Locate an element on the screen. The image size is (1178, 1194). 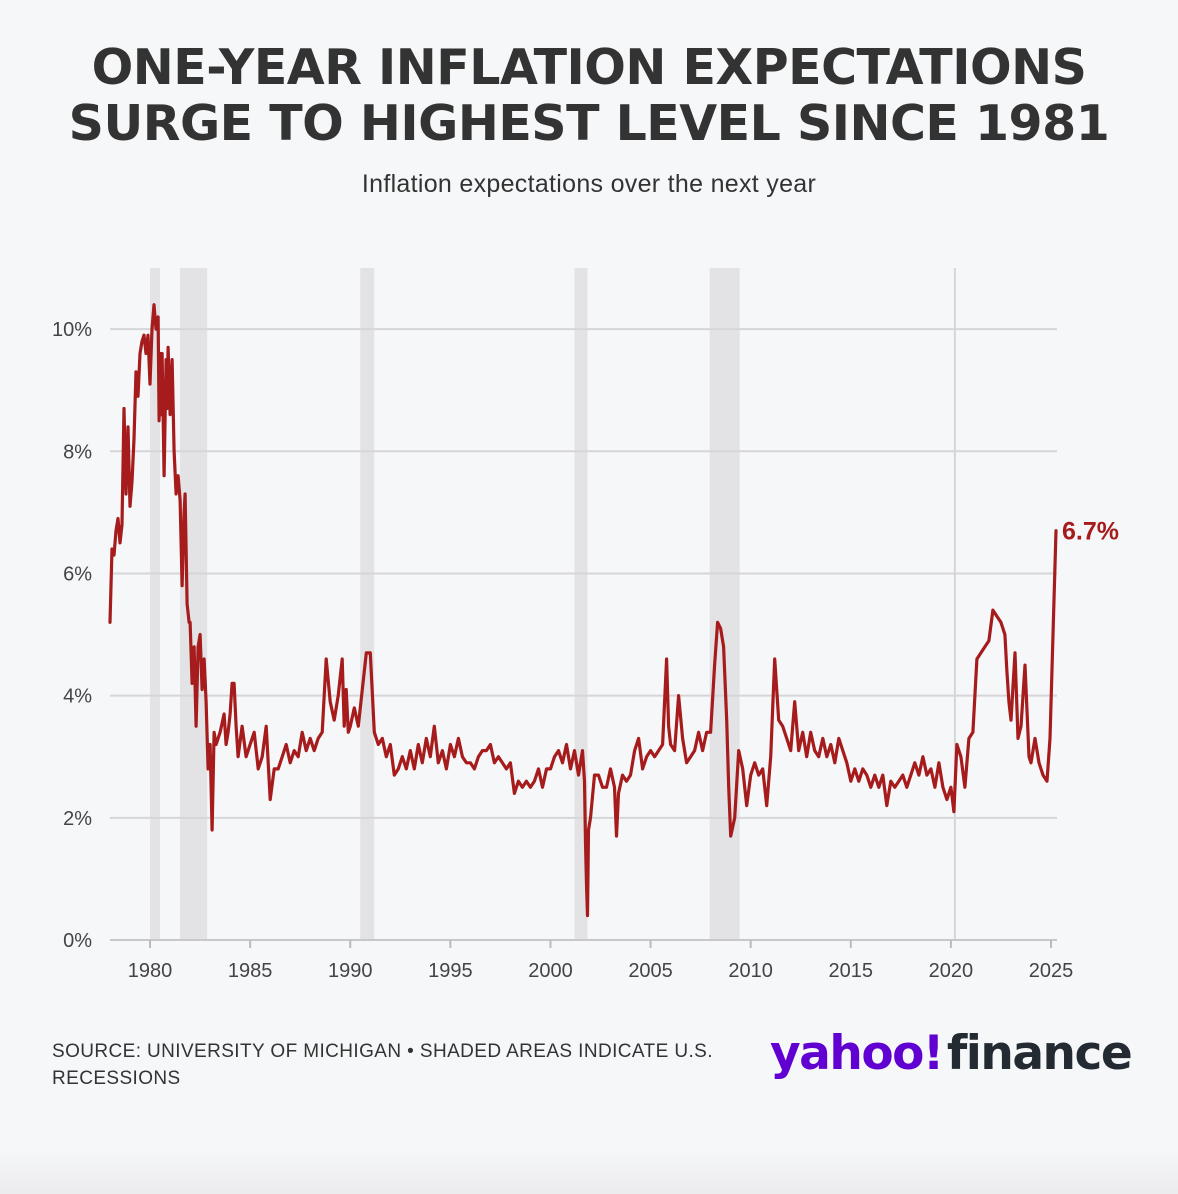
y-tick-label: 10% is located at coordinates (72, 330).